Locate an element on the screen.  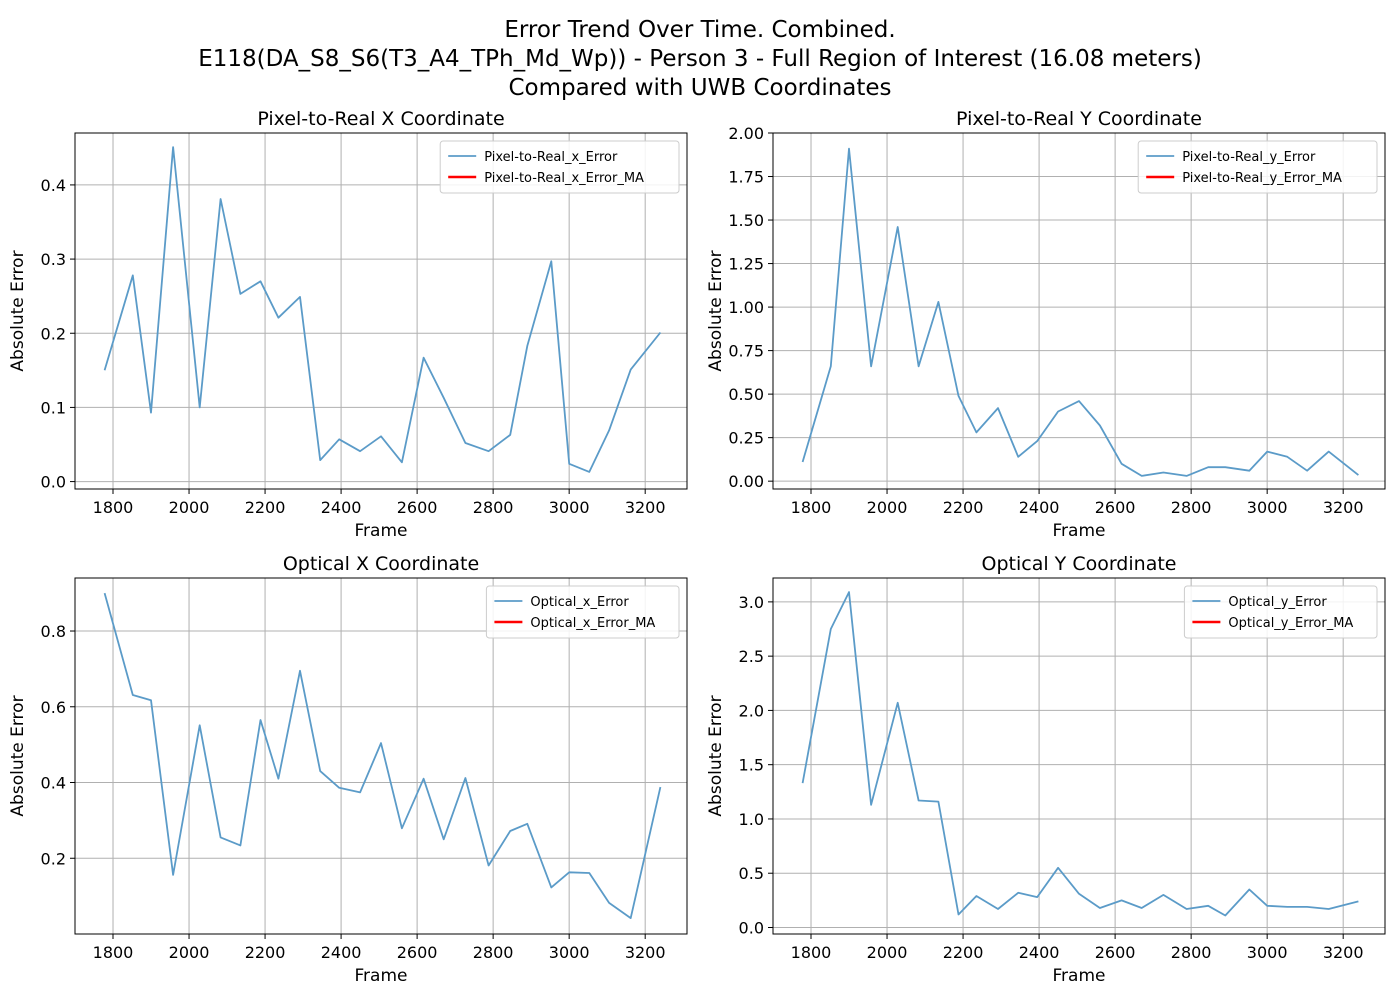
legend-entry: Optical_x_Error is located at coordinates (579, 602).